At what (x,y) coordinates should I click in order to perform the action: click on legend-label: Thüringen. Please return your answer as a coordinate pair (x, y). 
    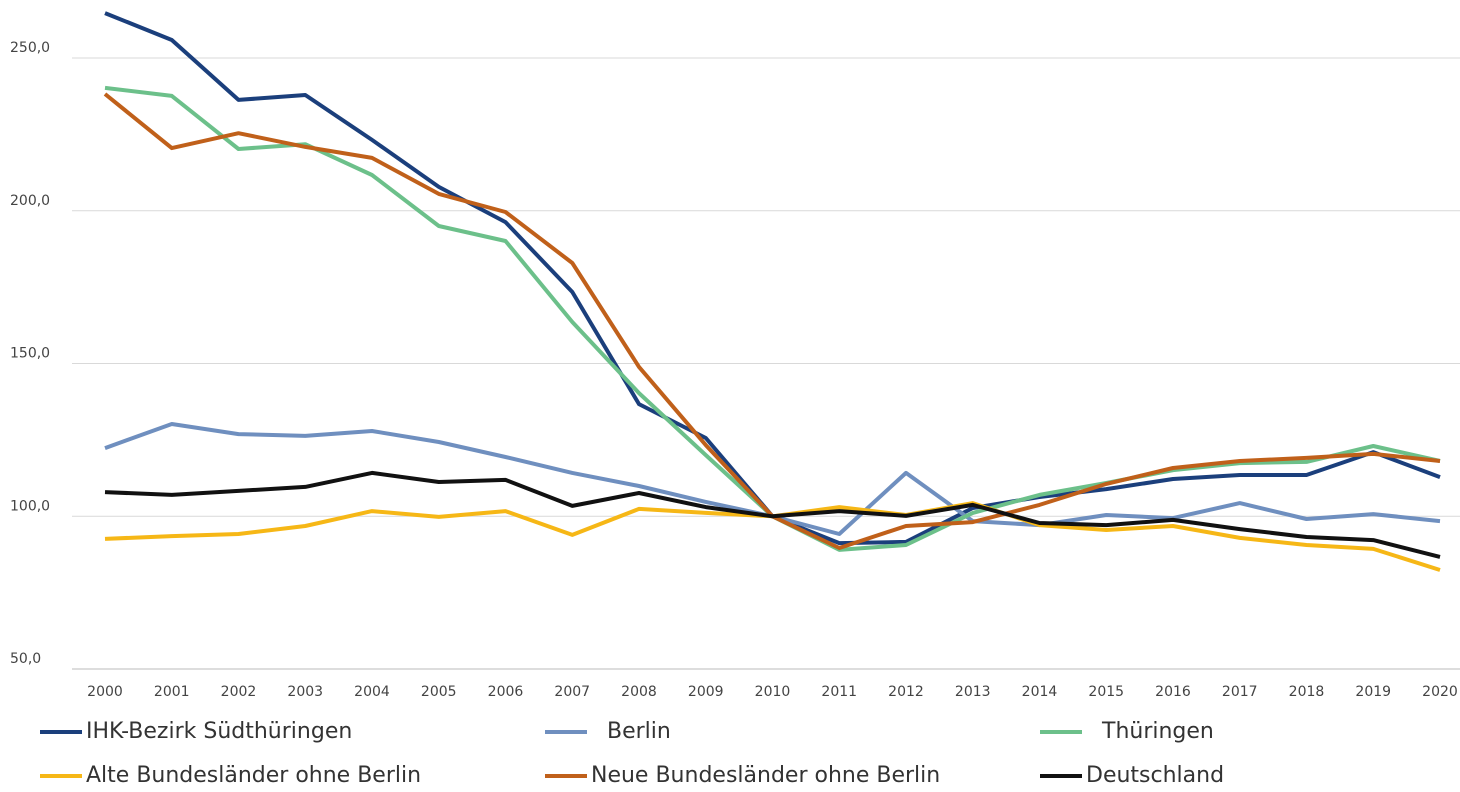
    Looking at the image, I should click on (1157, 731).